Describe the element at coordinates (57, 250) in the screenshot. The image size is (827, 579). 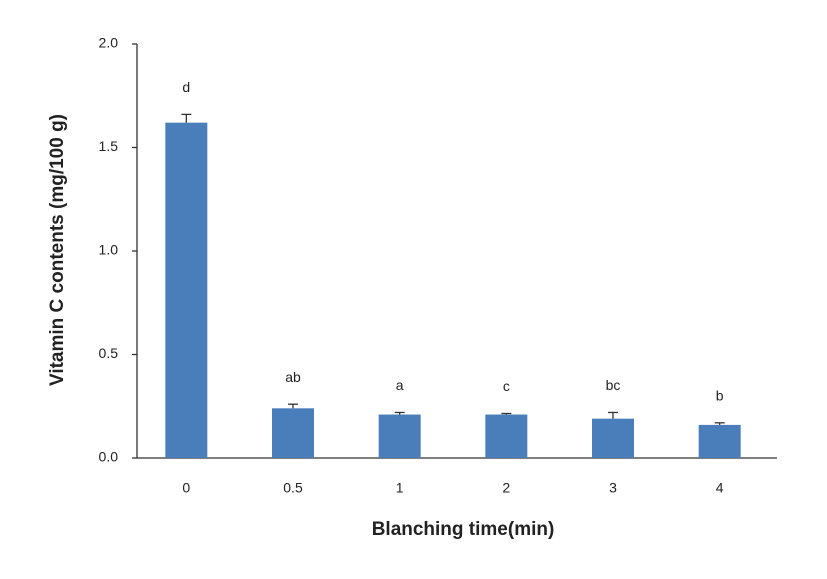
I see `y-axis-title: Vitamin C contents (mg/100 g)` at that location.